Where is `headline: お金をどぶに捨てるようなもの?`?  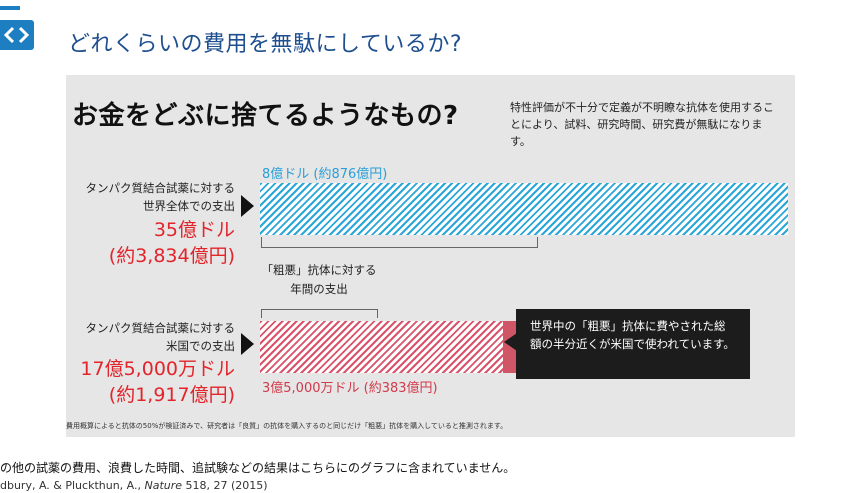
headline: お金をどぶに捨てるようなもの? is located at coordinates (265, 116).